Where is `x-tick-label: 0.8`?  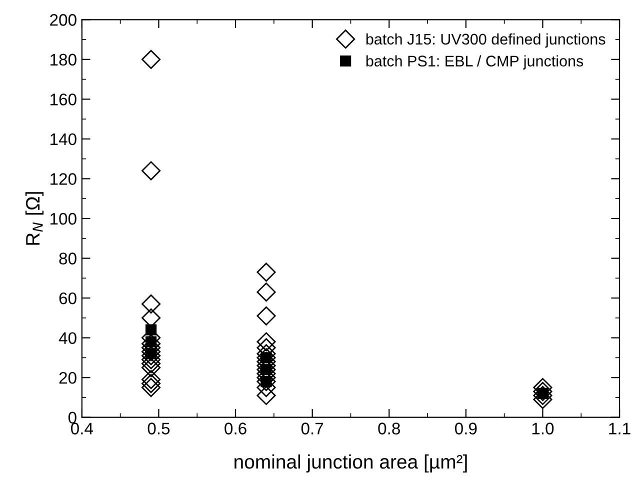 x-tick-label: 0.8 is located at coordinates (389, 428).